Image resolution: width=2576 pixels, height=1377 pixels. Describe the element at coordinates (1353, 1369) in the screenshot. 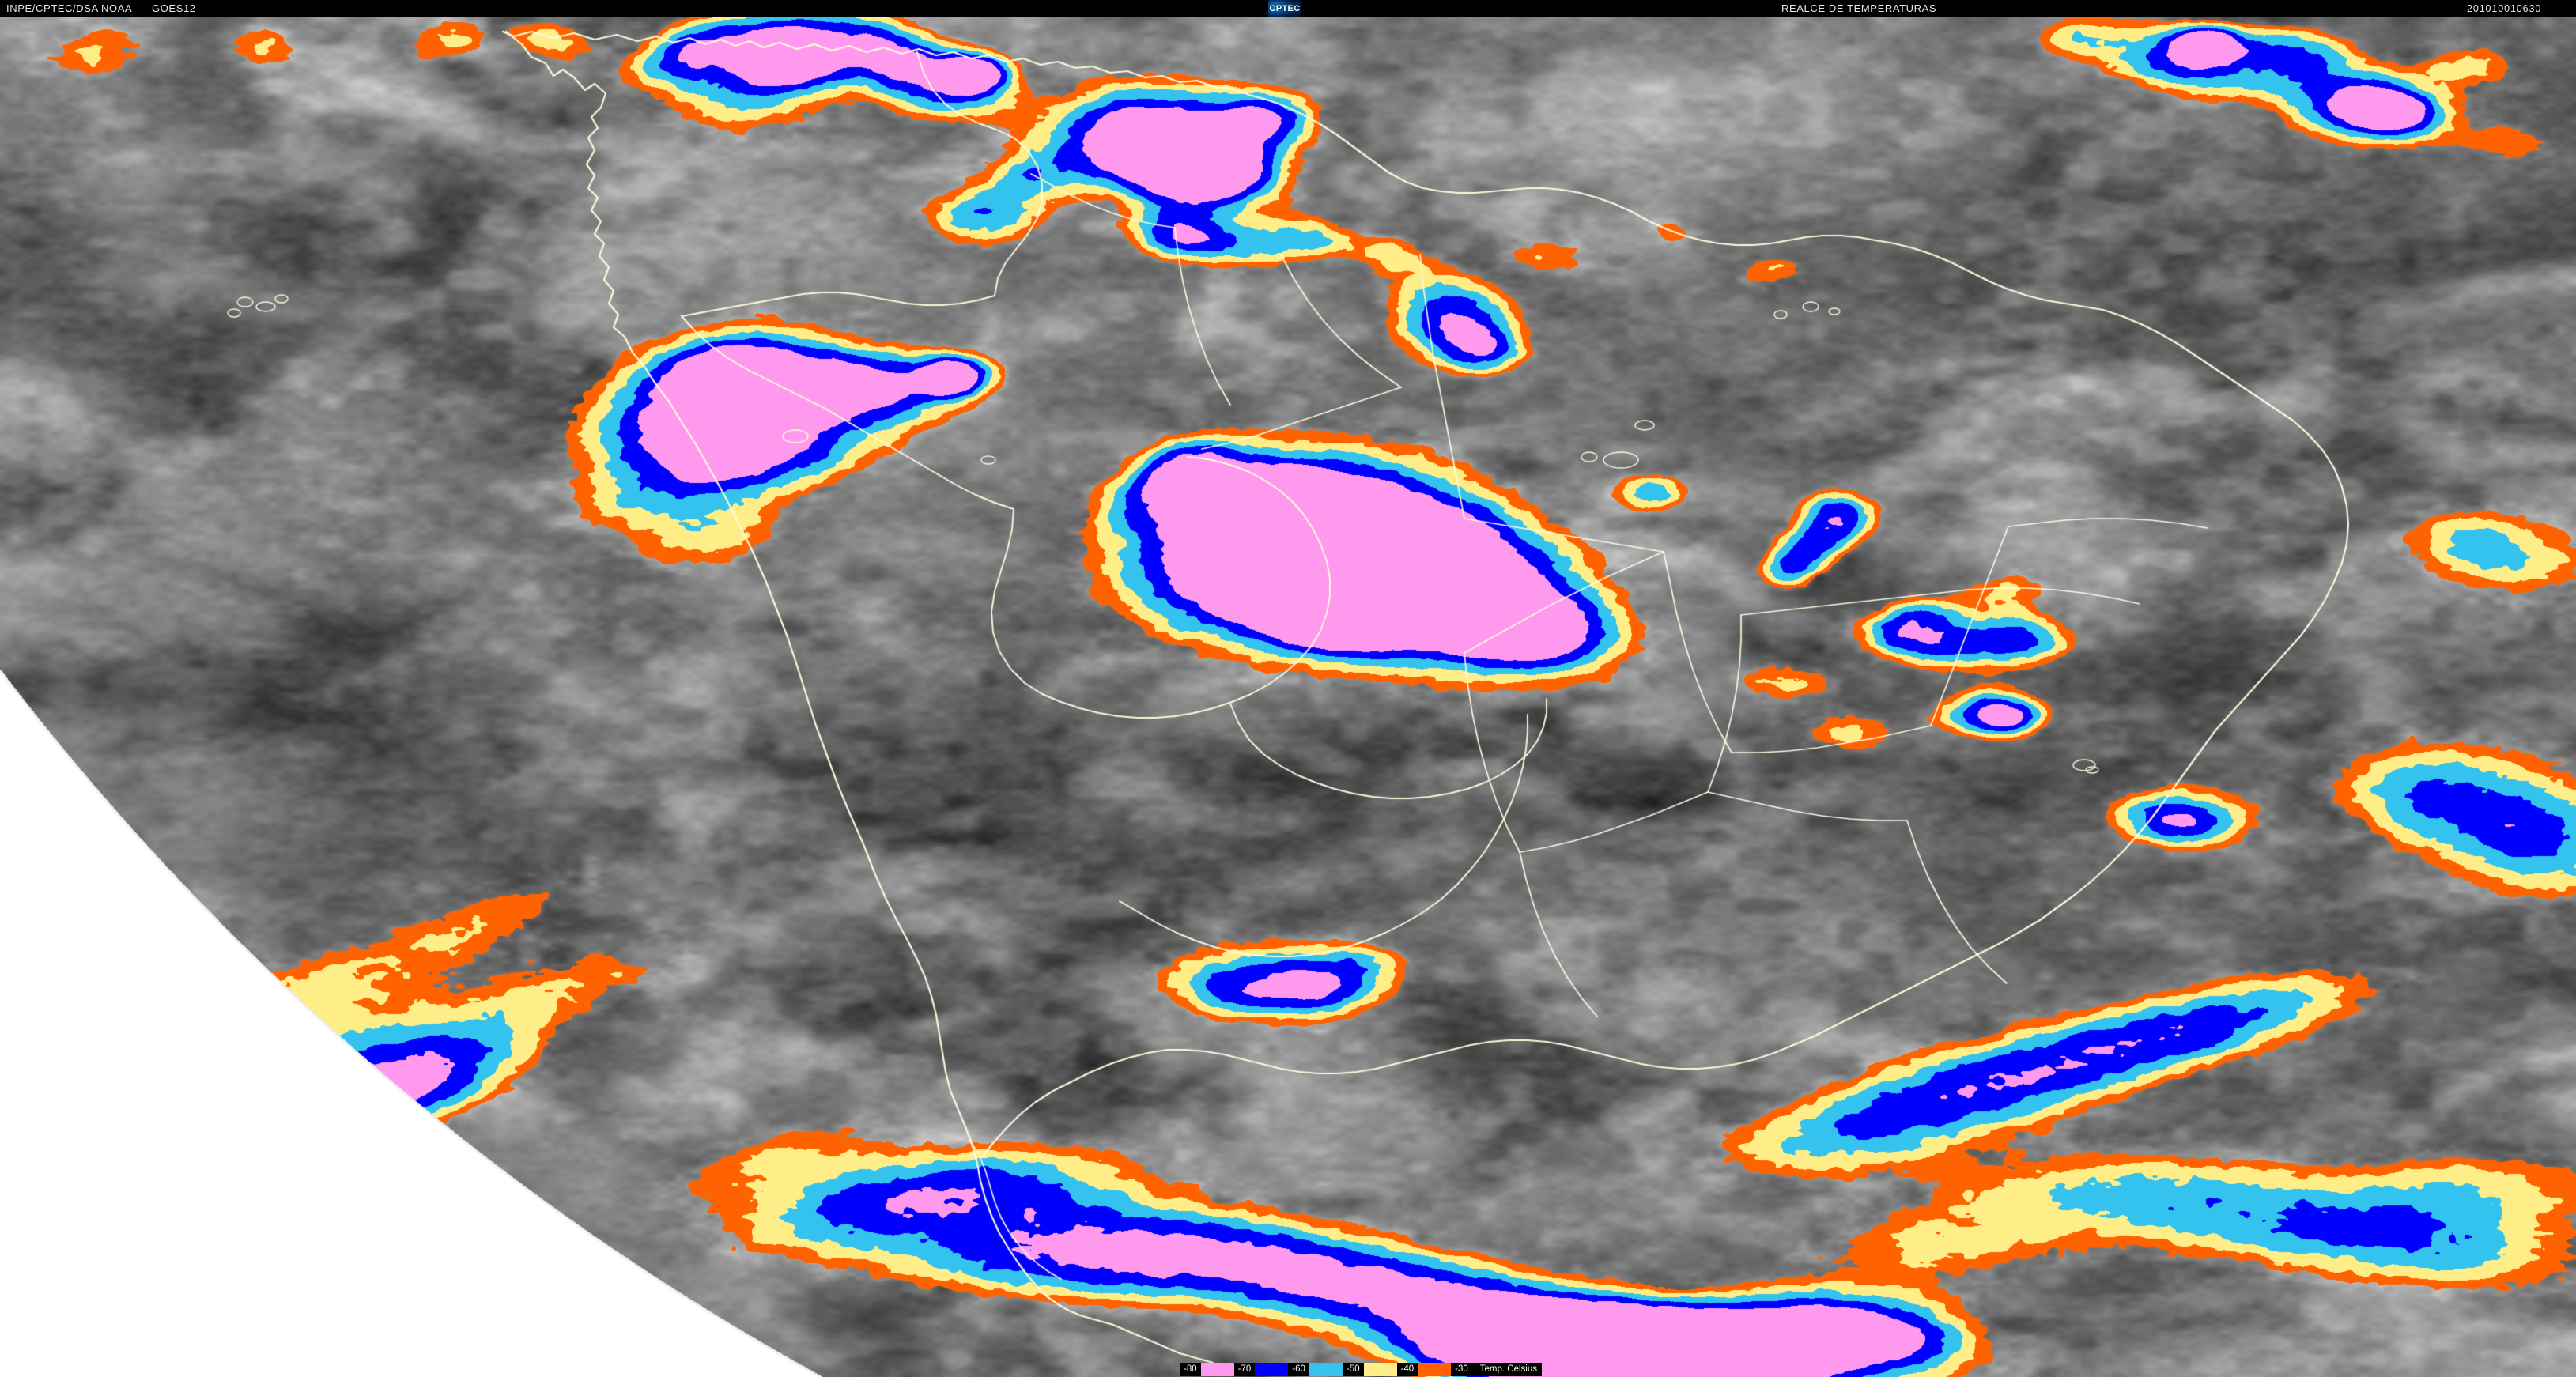

I see `legend-label-minus50: -50` at that location.